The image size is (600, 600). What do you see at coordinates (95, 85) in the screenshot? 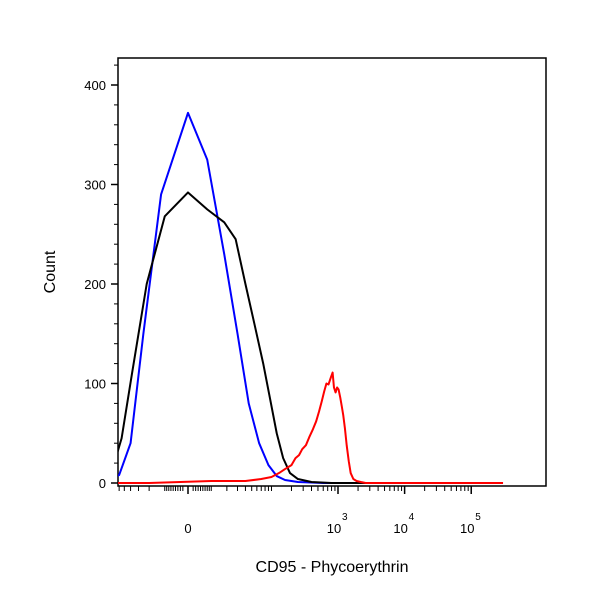
I see `y-tick-label: 400` at bounding box center [95, 85].